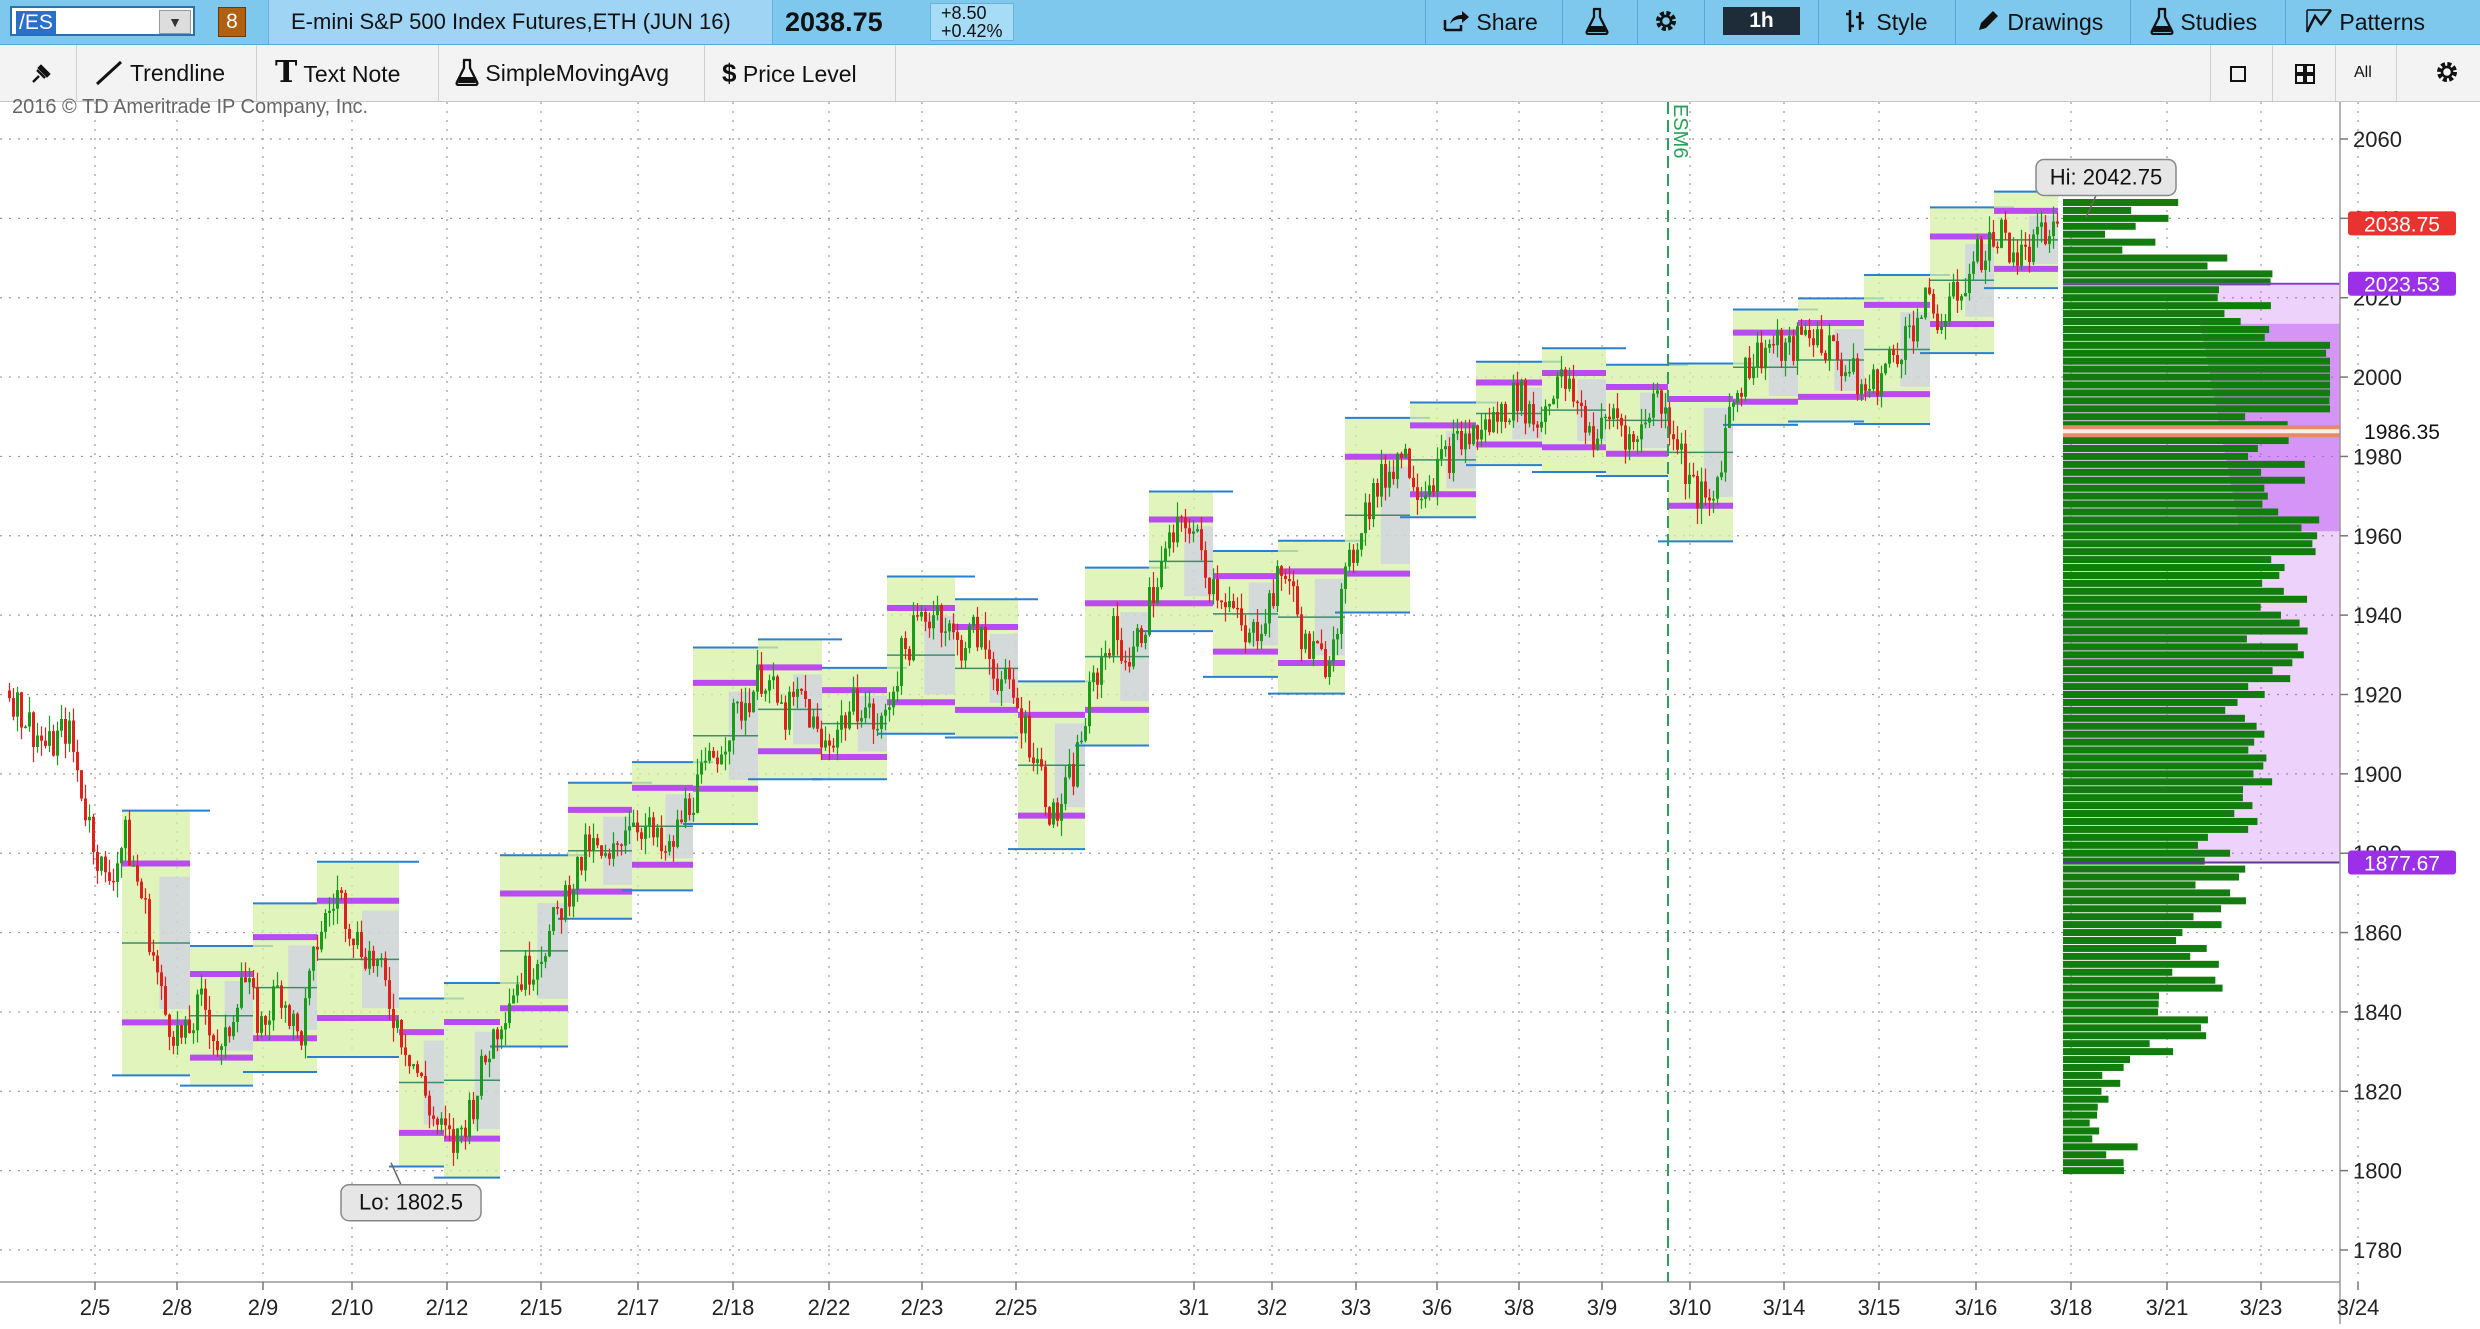 The width and height of the screenshot is (2480, 1329). I want to click on pin-icon, so click(41, 73).